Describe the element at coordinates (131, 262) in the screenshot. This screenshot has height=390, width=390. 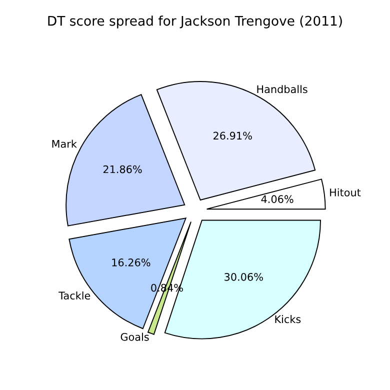
I see `data-label: 16.26%` at that location.